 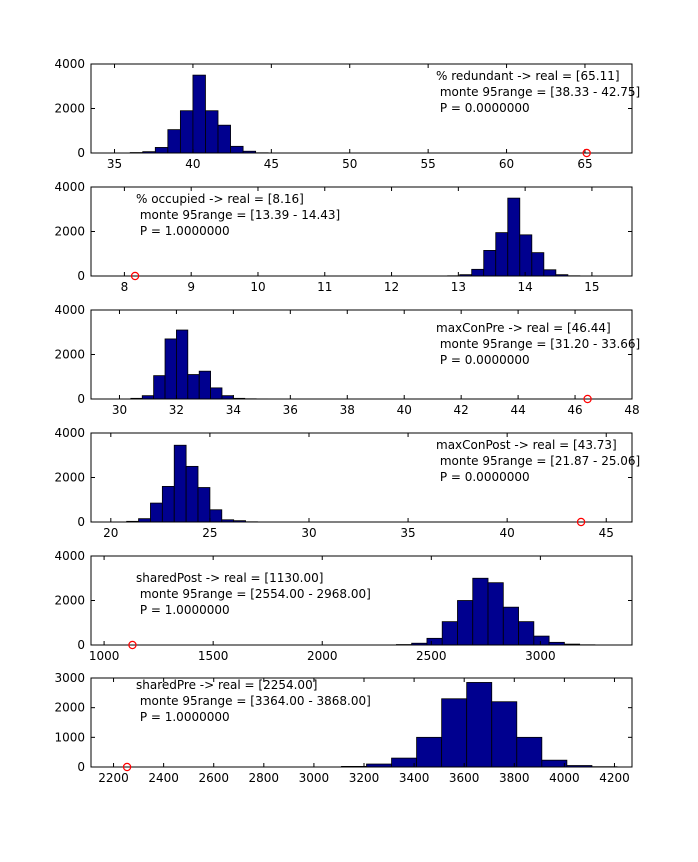 I want to click on annotation-line: maxConPre -> real = [46.44], so click(x=523, y=328).